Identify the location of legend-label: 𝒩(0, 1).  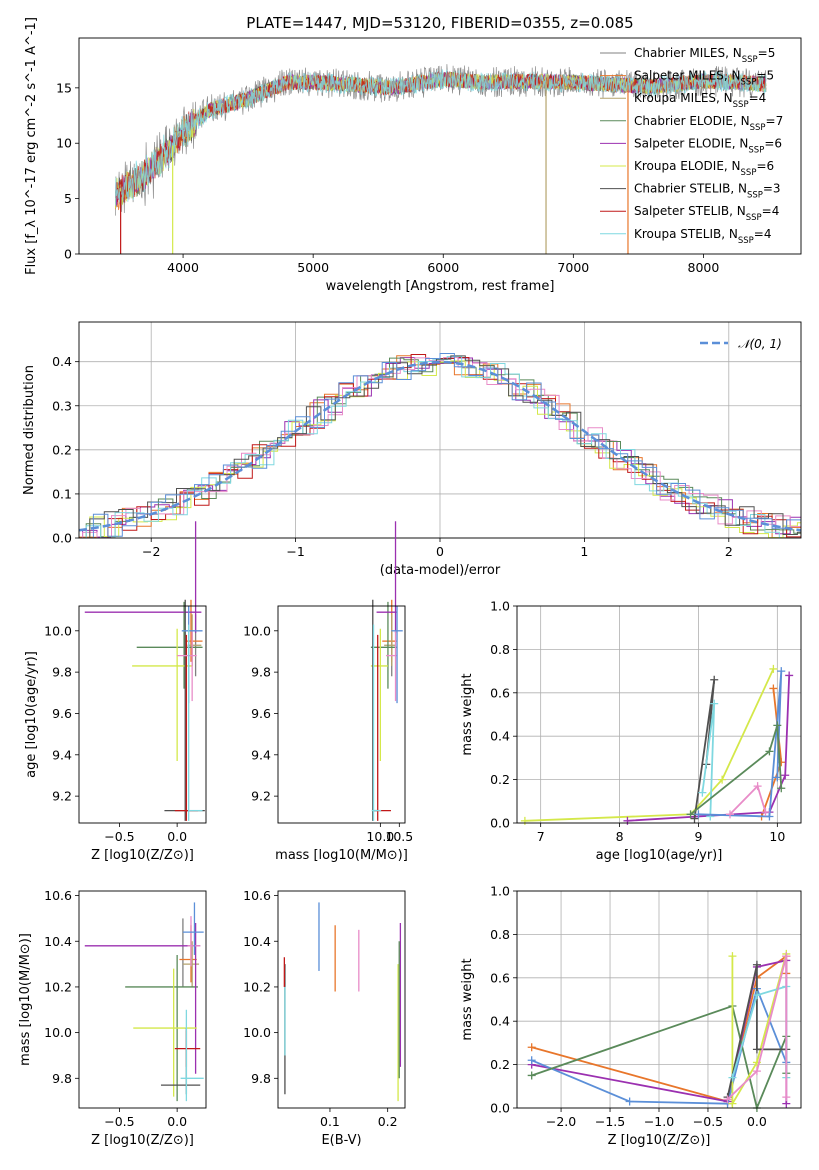
(760, 344).